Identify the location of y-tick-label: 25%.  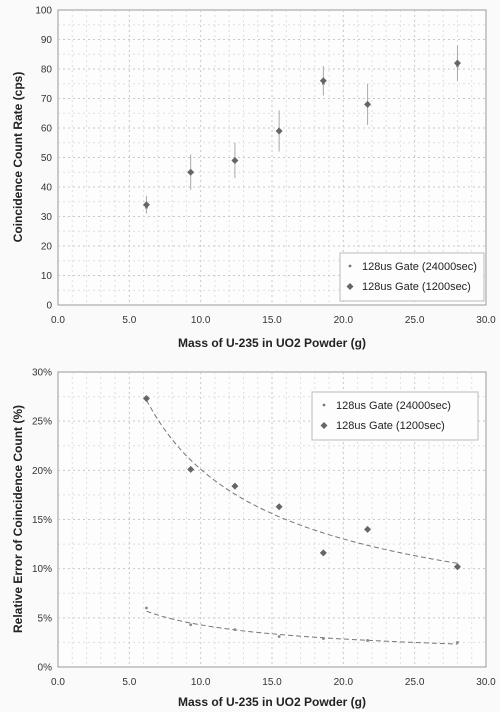
(42, 422).